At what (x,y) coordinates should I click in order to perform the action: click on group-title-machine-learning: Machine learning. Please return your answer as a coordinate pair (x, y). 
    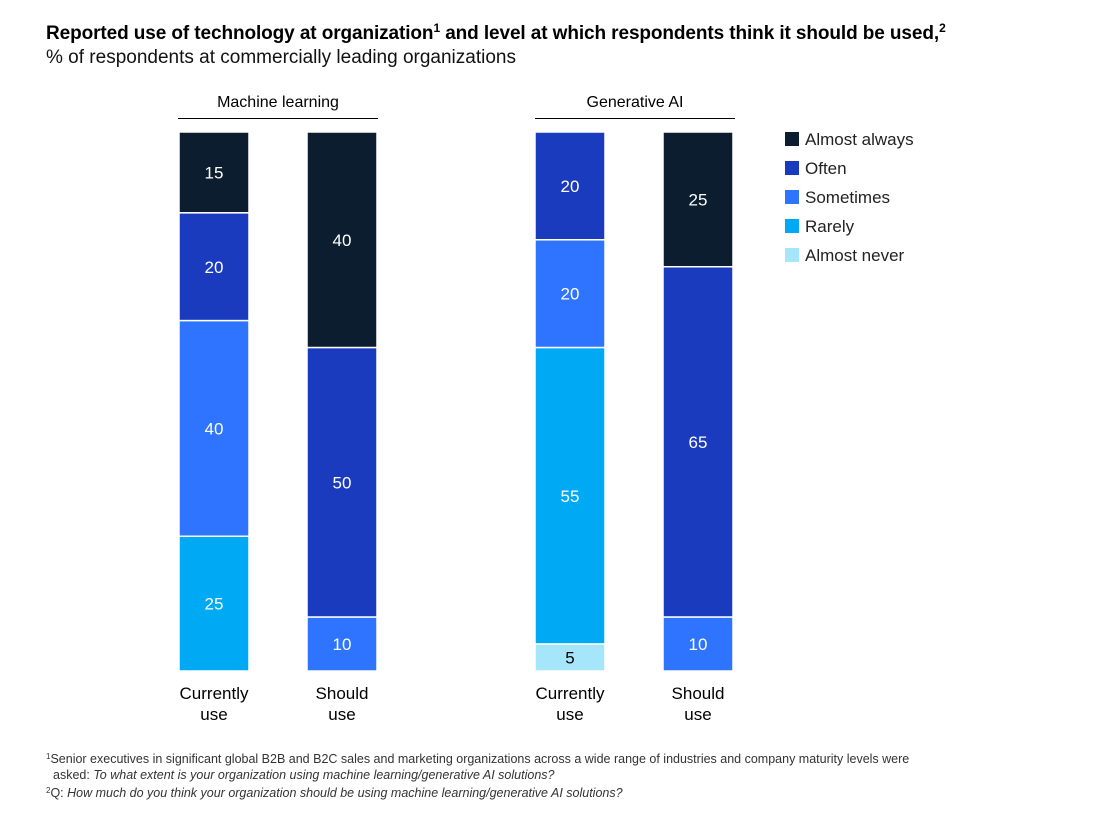
    Looking at the image, I should click on (278, 102).